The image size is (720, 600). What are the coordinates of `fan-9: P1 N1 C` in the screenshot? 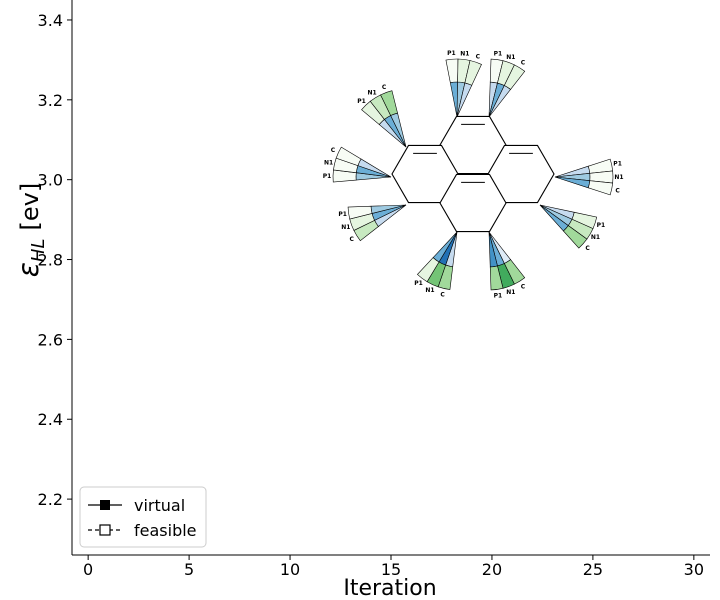 It's located at (589, 177).